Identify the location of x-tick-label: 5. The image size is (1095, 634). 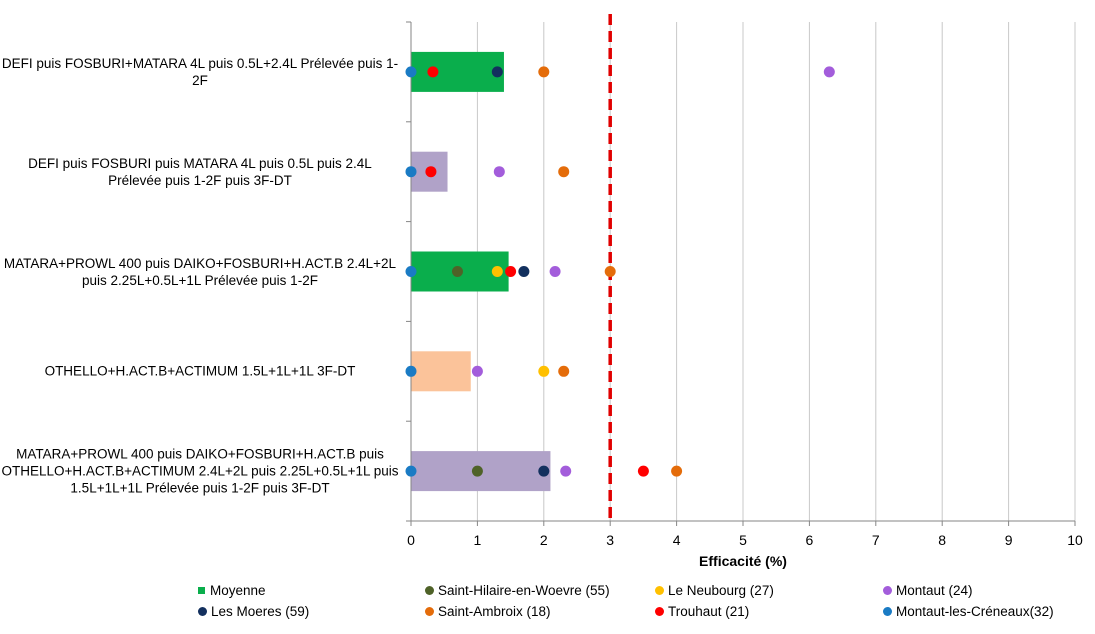
(743, 540).